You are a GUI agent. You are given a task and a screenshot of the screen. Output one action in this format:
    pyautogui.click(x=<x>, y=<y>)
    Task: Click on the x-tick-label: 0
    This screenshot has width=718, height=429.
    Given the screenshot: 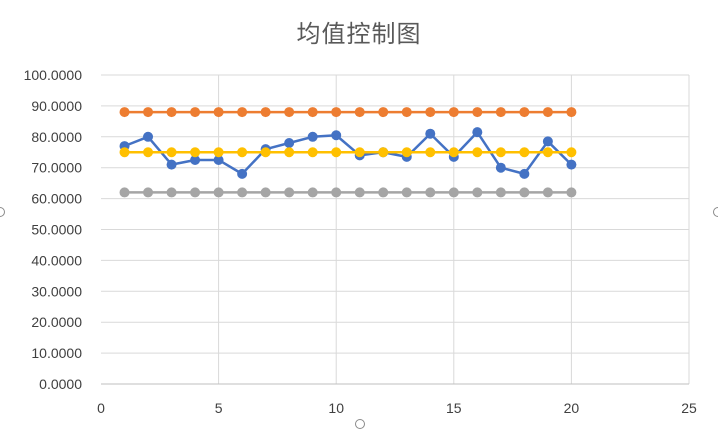 What is the action you would take?
    pyautogui.click(x=101, y=408)
    